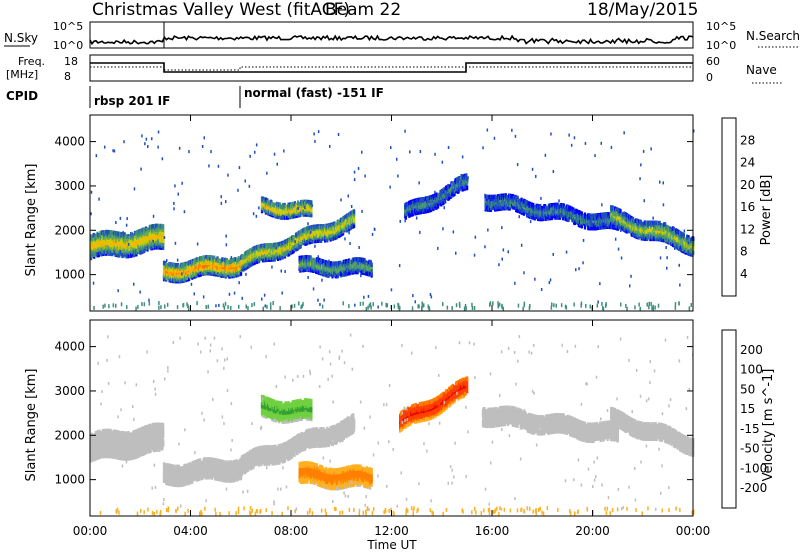 The width and height of the screenshot is (800, 554). I want to click on noise-left-tick-high: 10^5, so click(68, 26).